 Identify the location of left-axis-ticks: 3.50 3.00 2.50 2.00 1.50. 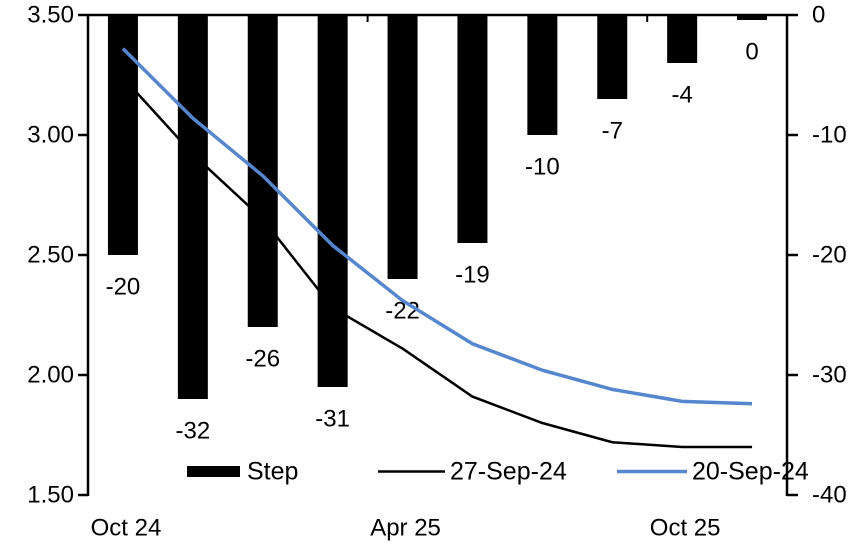
(57, 255).